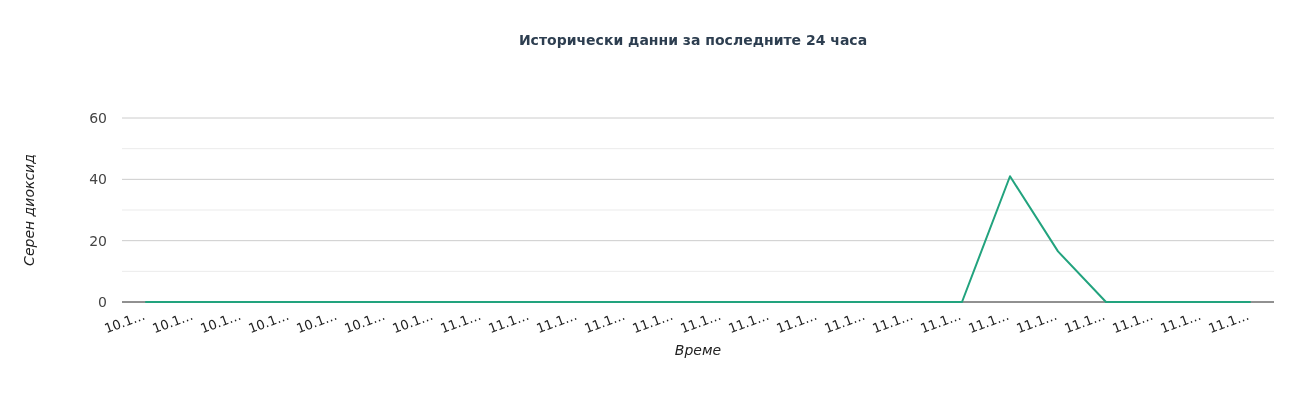  Describe the element at coordinates (693, 40) in the screenshot. I see `chart-title: Исторически данни за последните 24 часа` at that location.